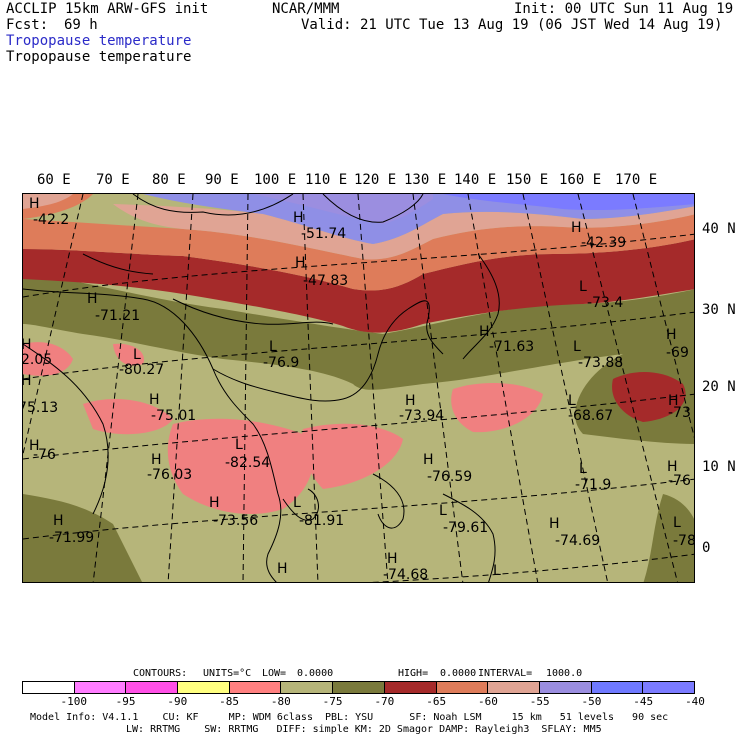  What do you see at coordinates (177, 701) in the screenshot?
I see `colorbar-label: -90` at bounding box center [177, 701].